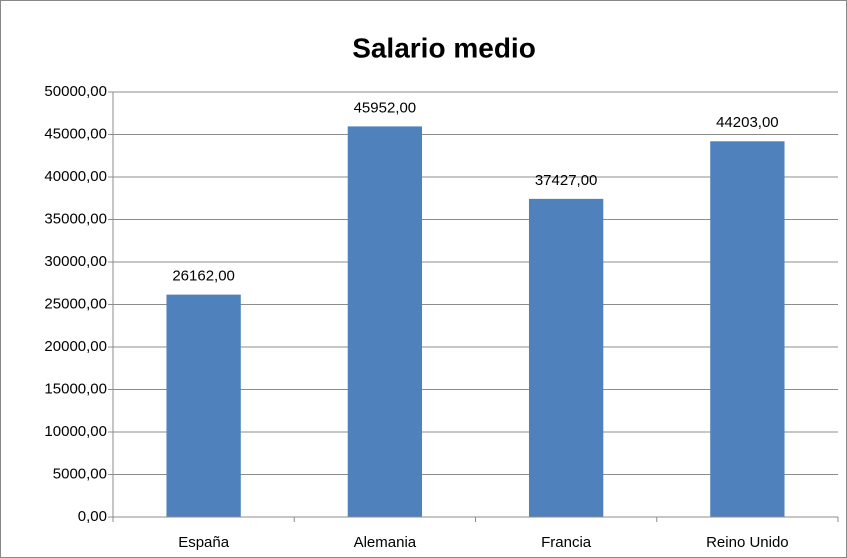  I want to click on x-tick-label: Alemania, so click(385, 542).